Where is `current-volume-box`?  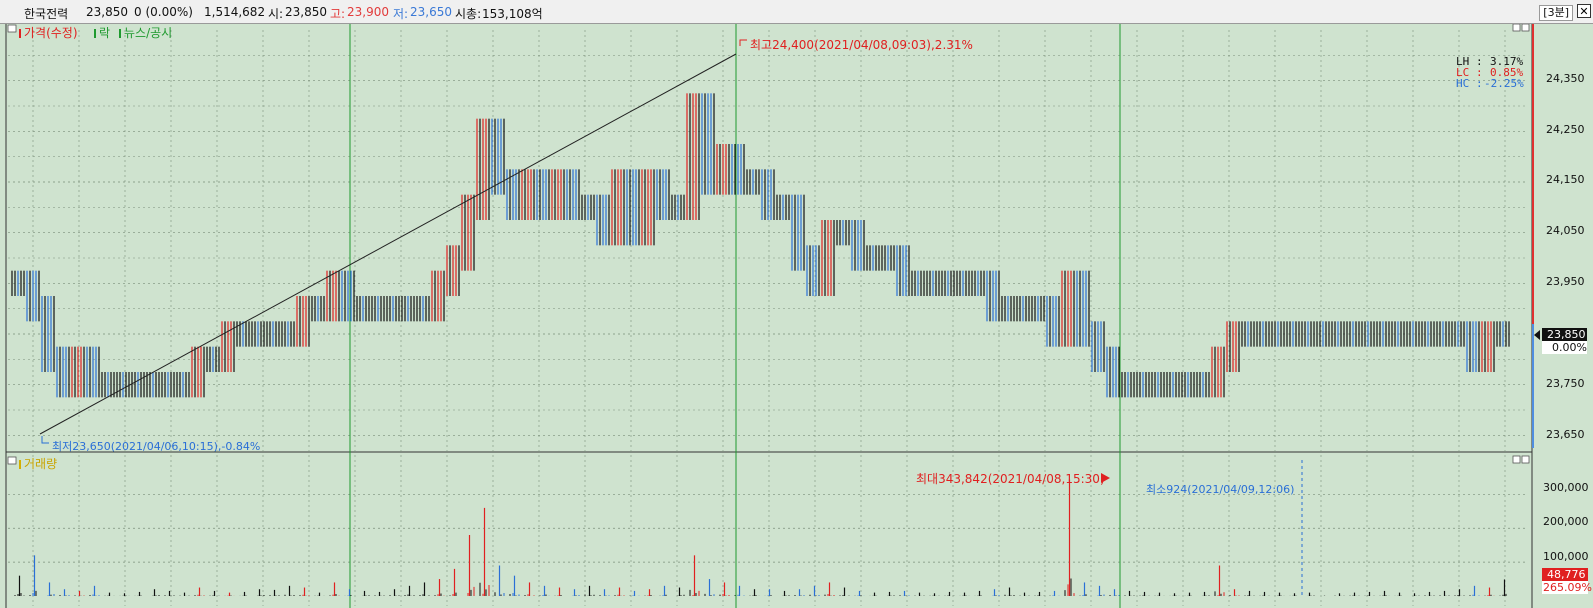 current-volume-box is located at coordinates (1565, 574).